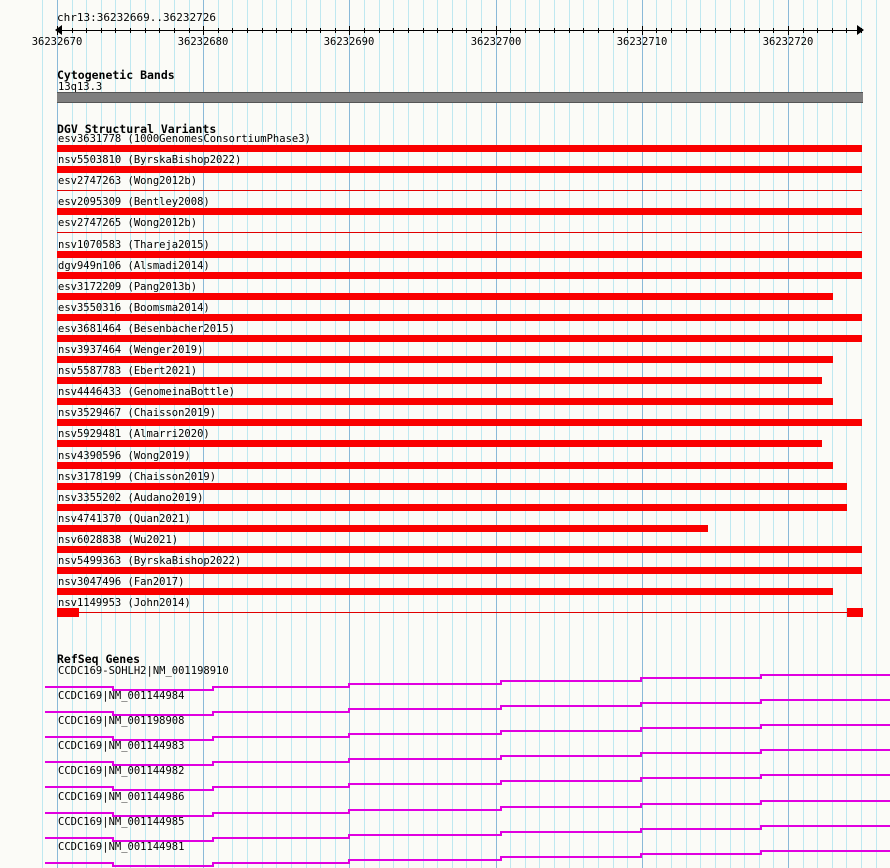 The image size is (890, 868). What do you see at coordinates (150, 561) in the screenshot?
I see `dgv-variant-label: nsv5499363 (ByrskaBishop2022)` at bounding box center [150, 561].